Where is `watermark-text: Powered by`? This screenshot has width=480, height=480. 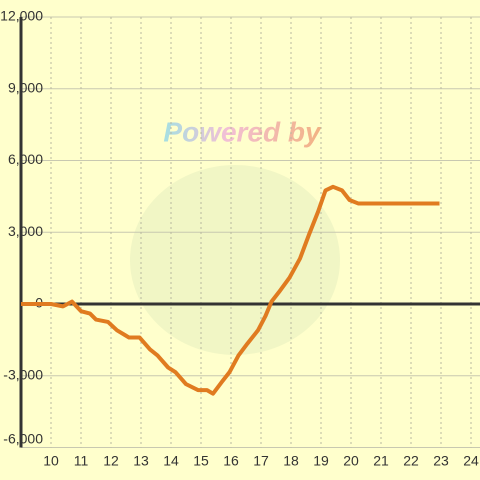
watermark-text: Powered by is located at coordinates (242, 131).